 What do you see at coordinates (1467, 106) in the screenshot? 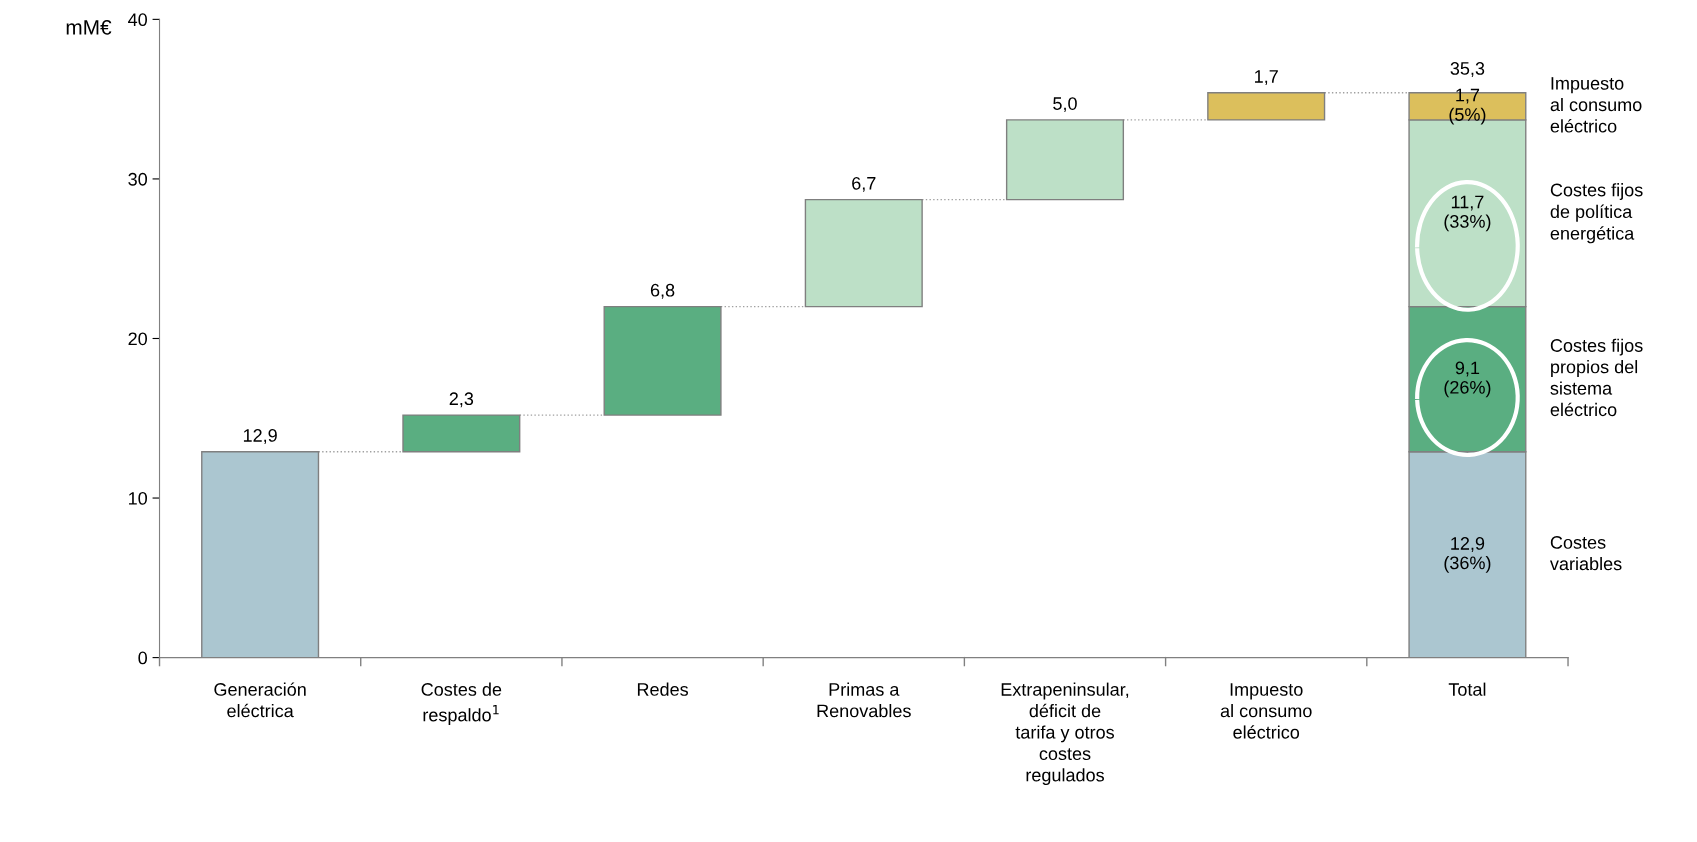
I see `data-label: 1,7 (5%)` at bounding box center [1467, 106].